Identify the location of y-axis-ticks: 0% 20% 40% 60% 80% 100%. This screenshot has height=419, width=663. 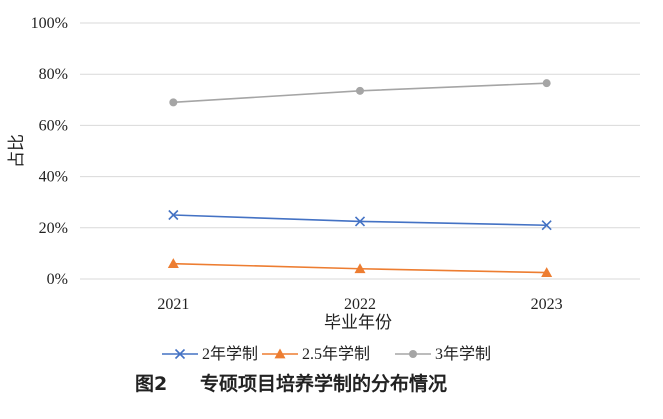
(49, 151).